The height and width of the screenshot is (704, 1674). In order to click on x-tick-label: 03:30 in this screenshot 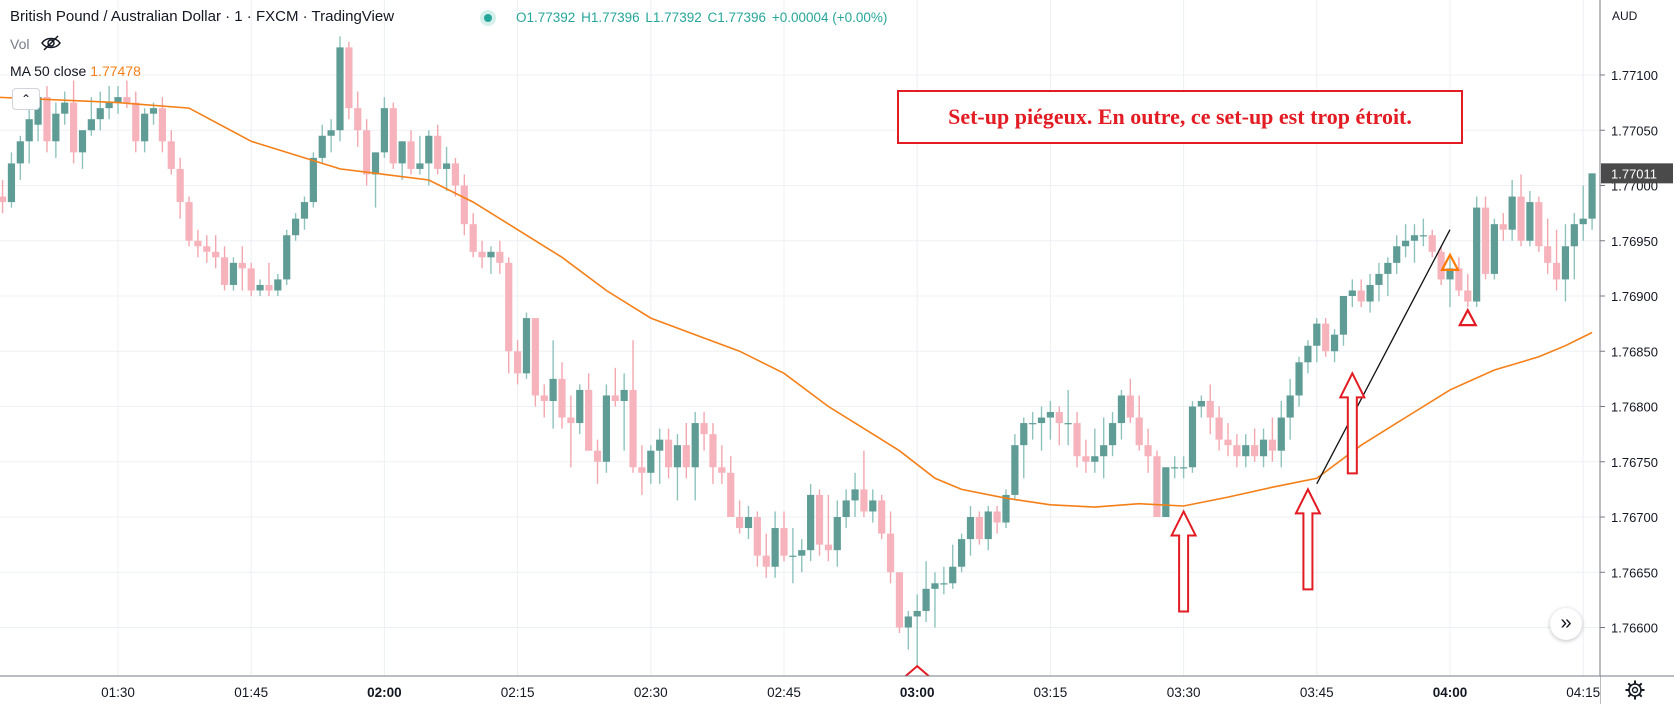, I will do `click(1184, 692)`.